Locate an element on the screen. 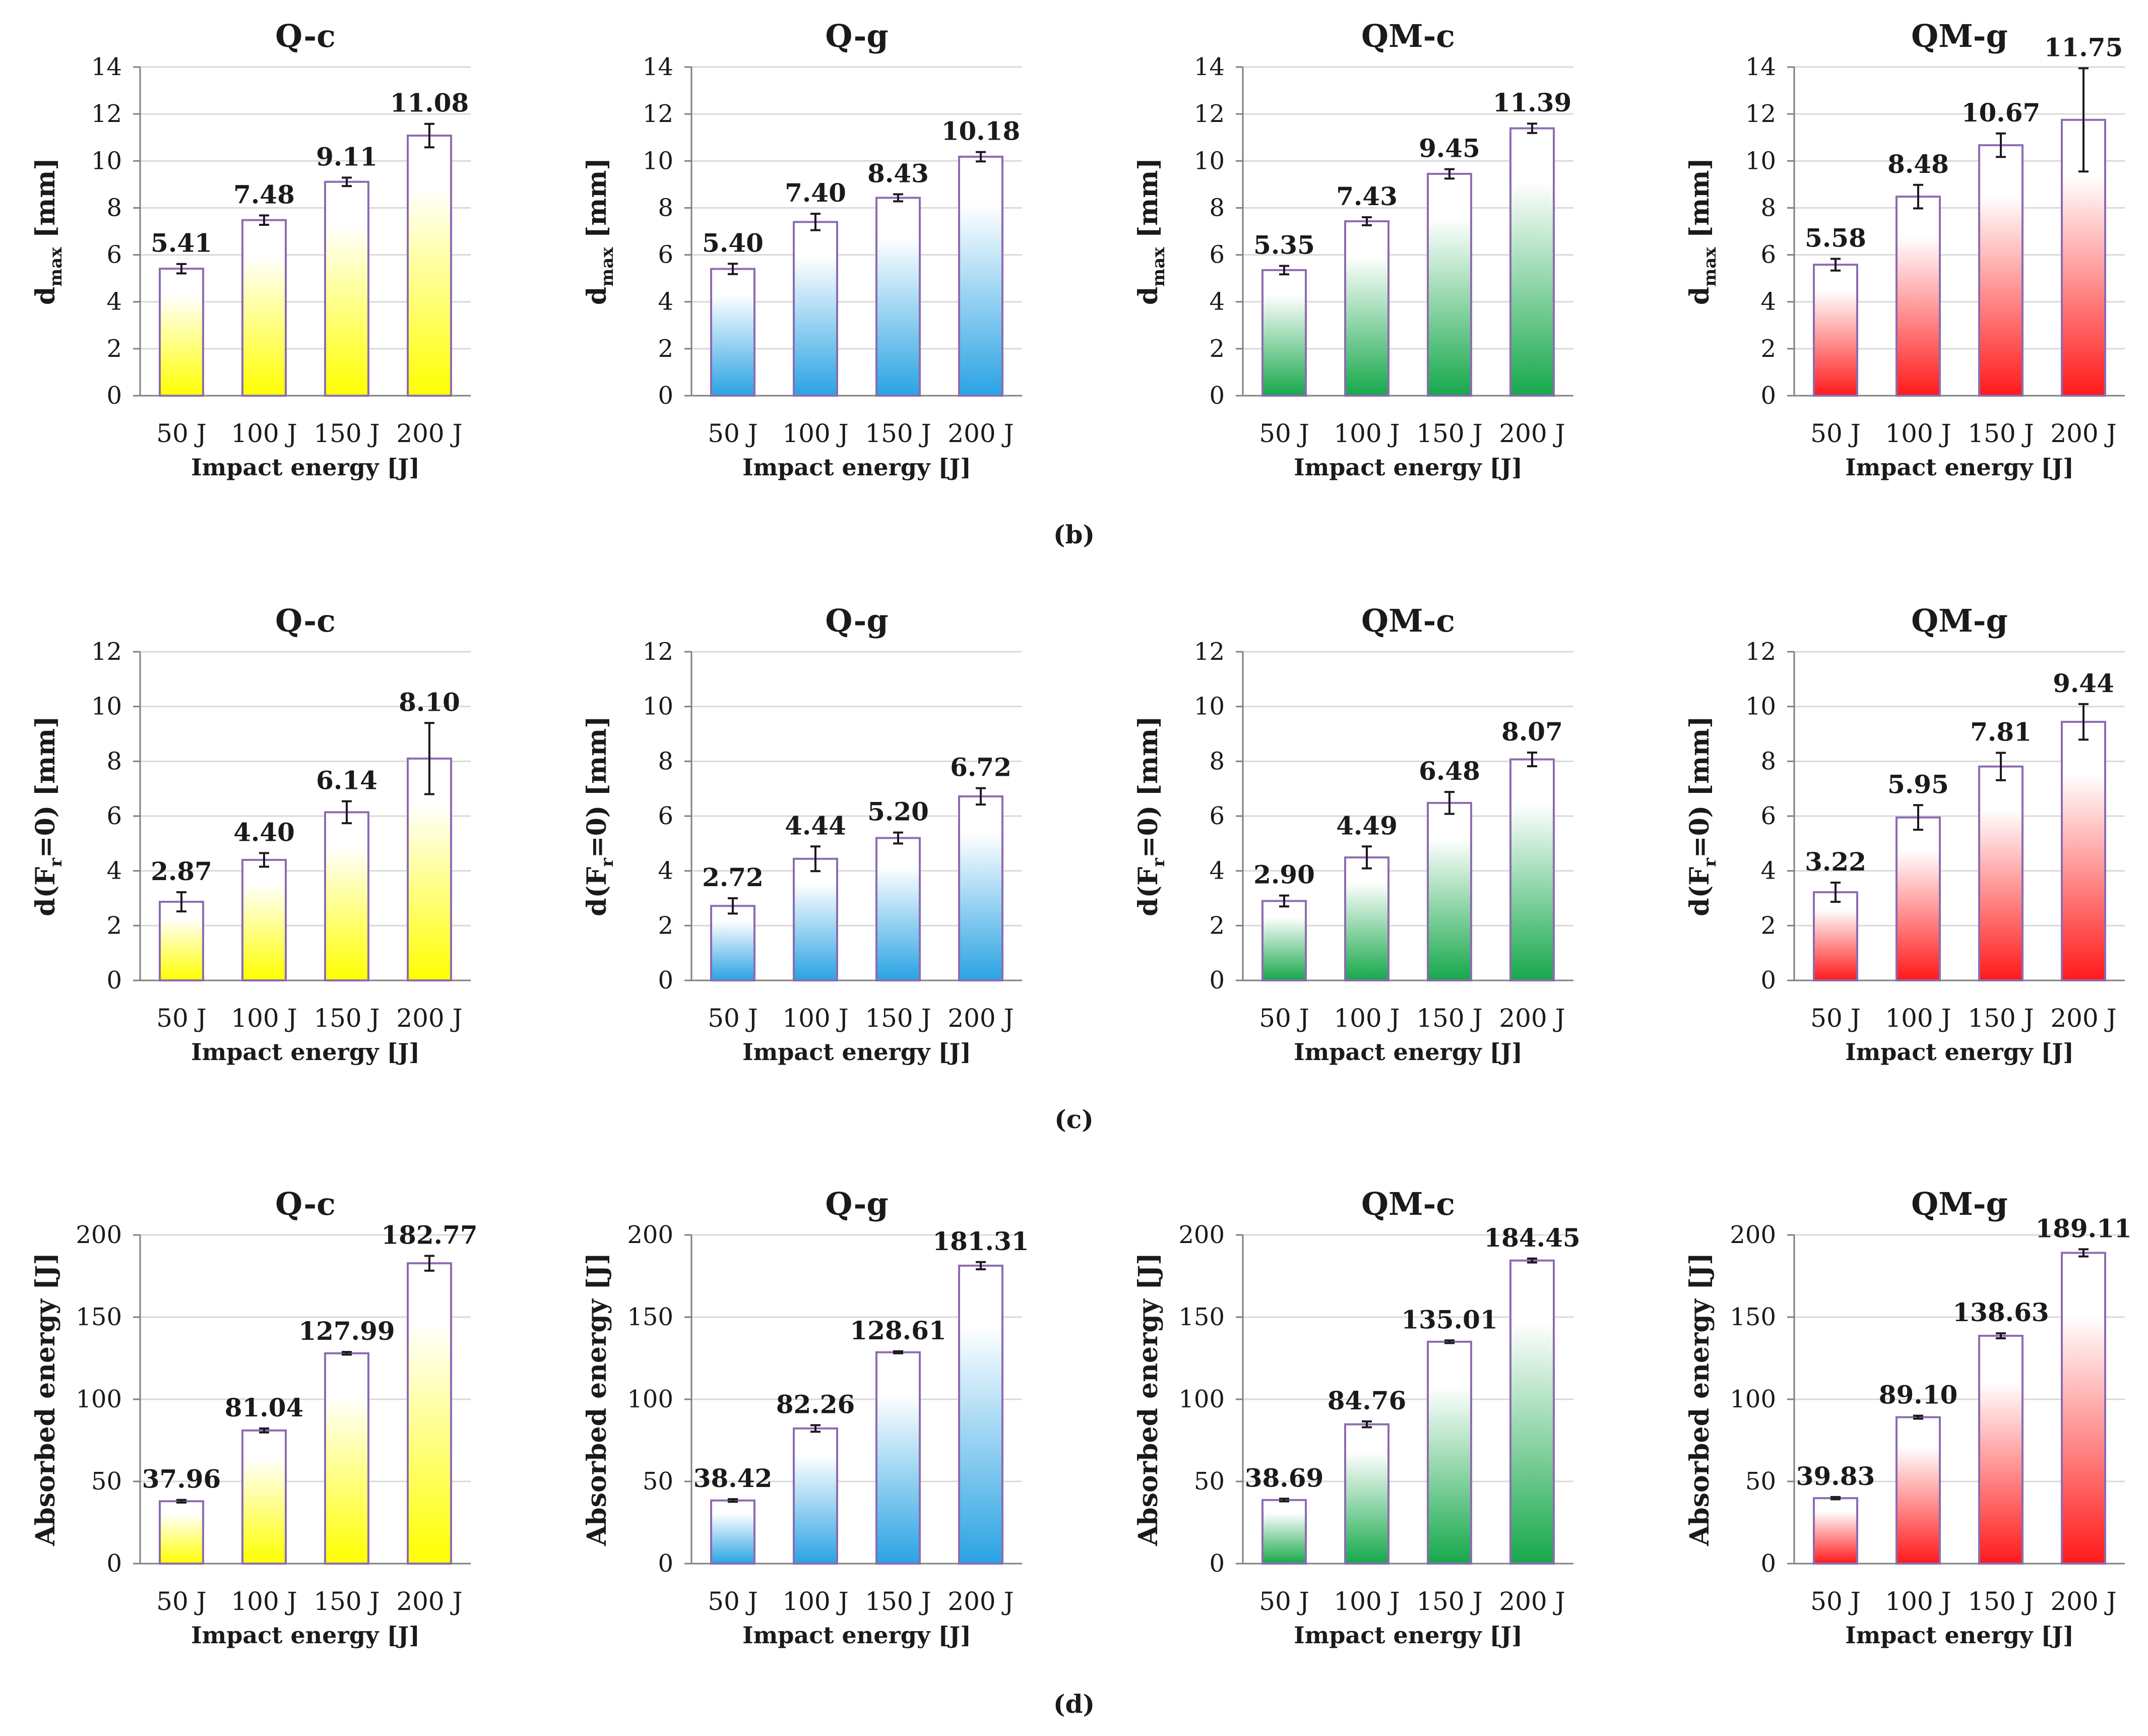  data-label: 38.69 is located at coordinates (1284, 1478).